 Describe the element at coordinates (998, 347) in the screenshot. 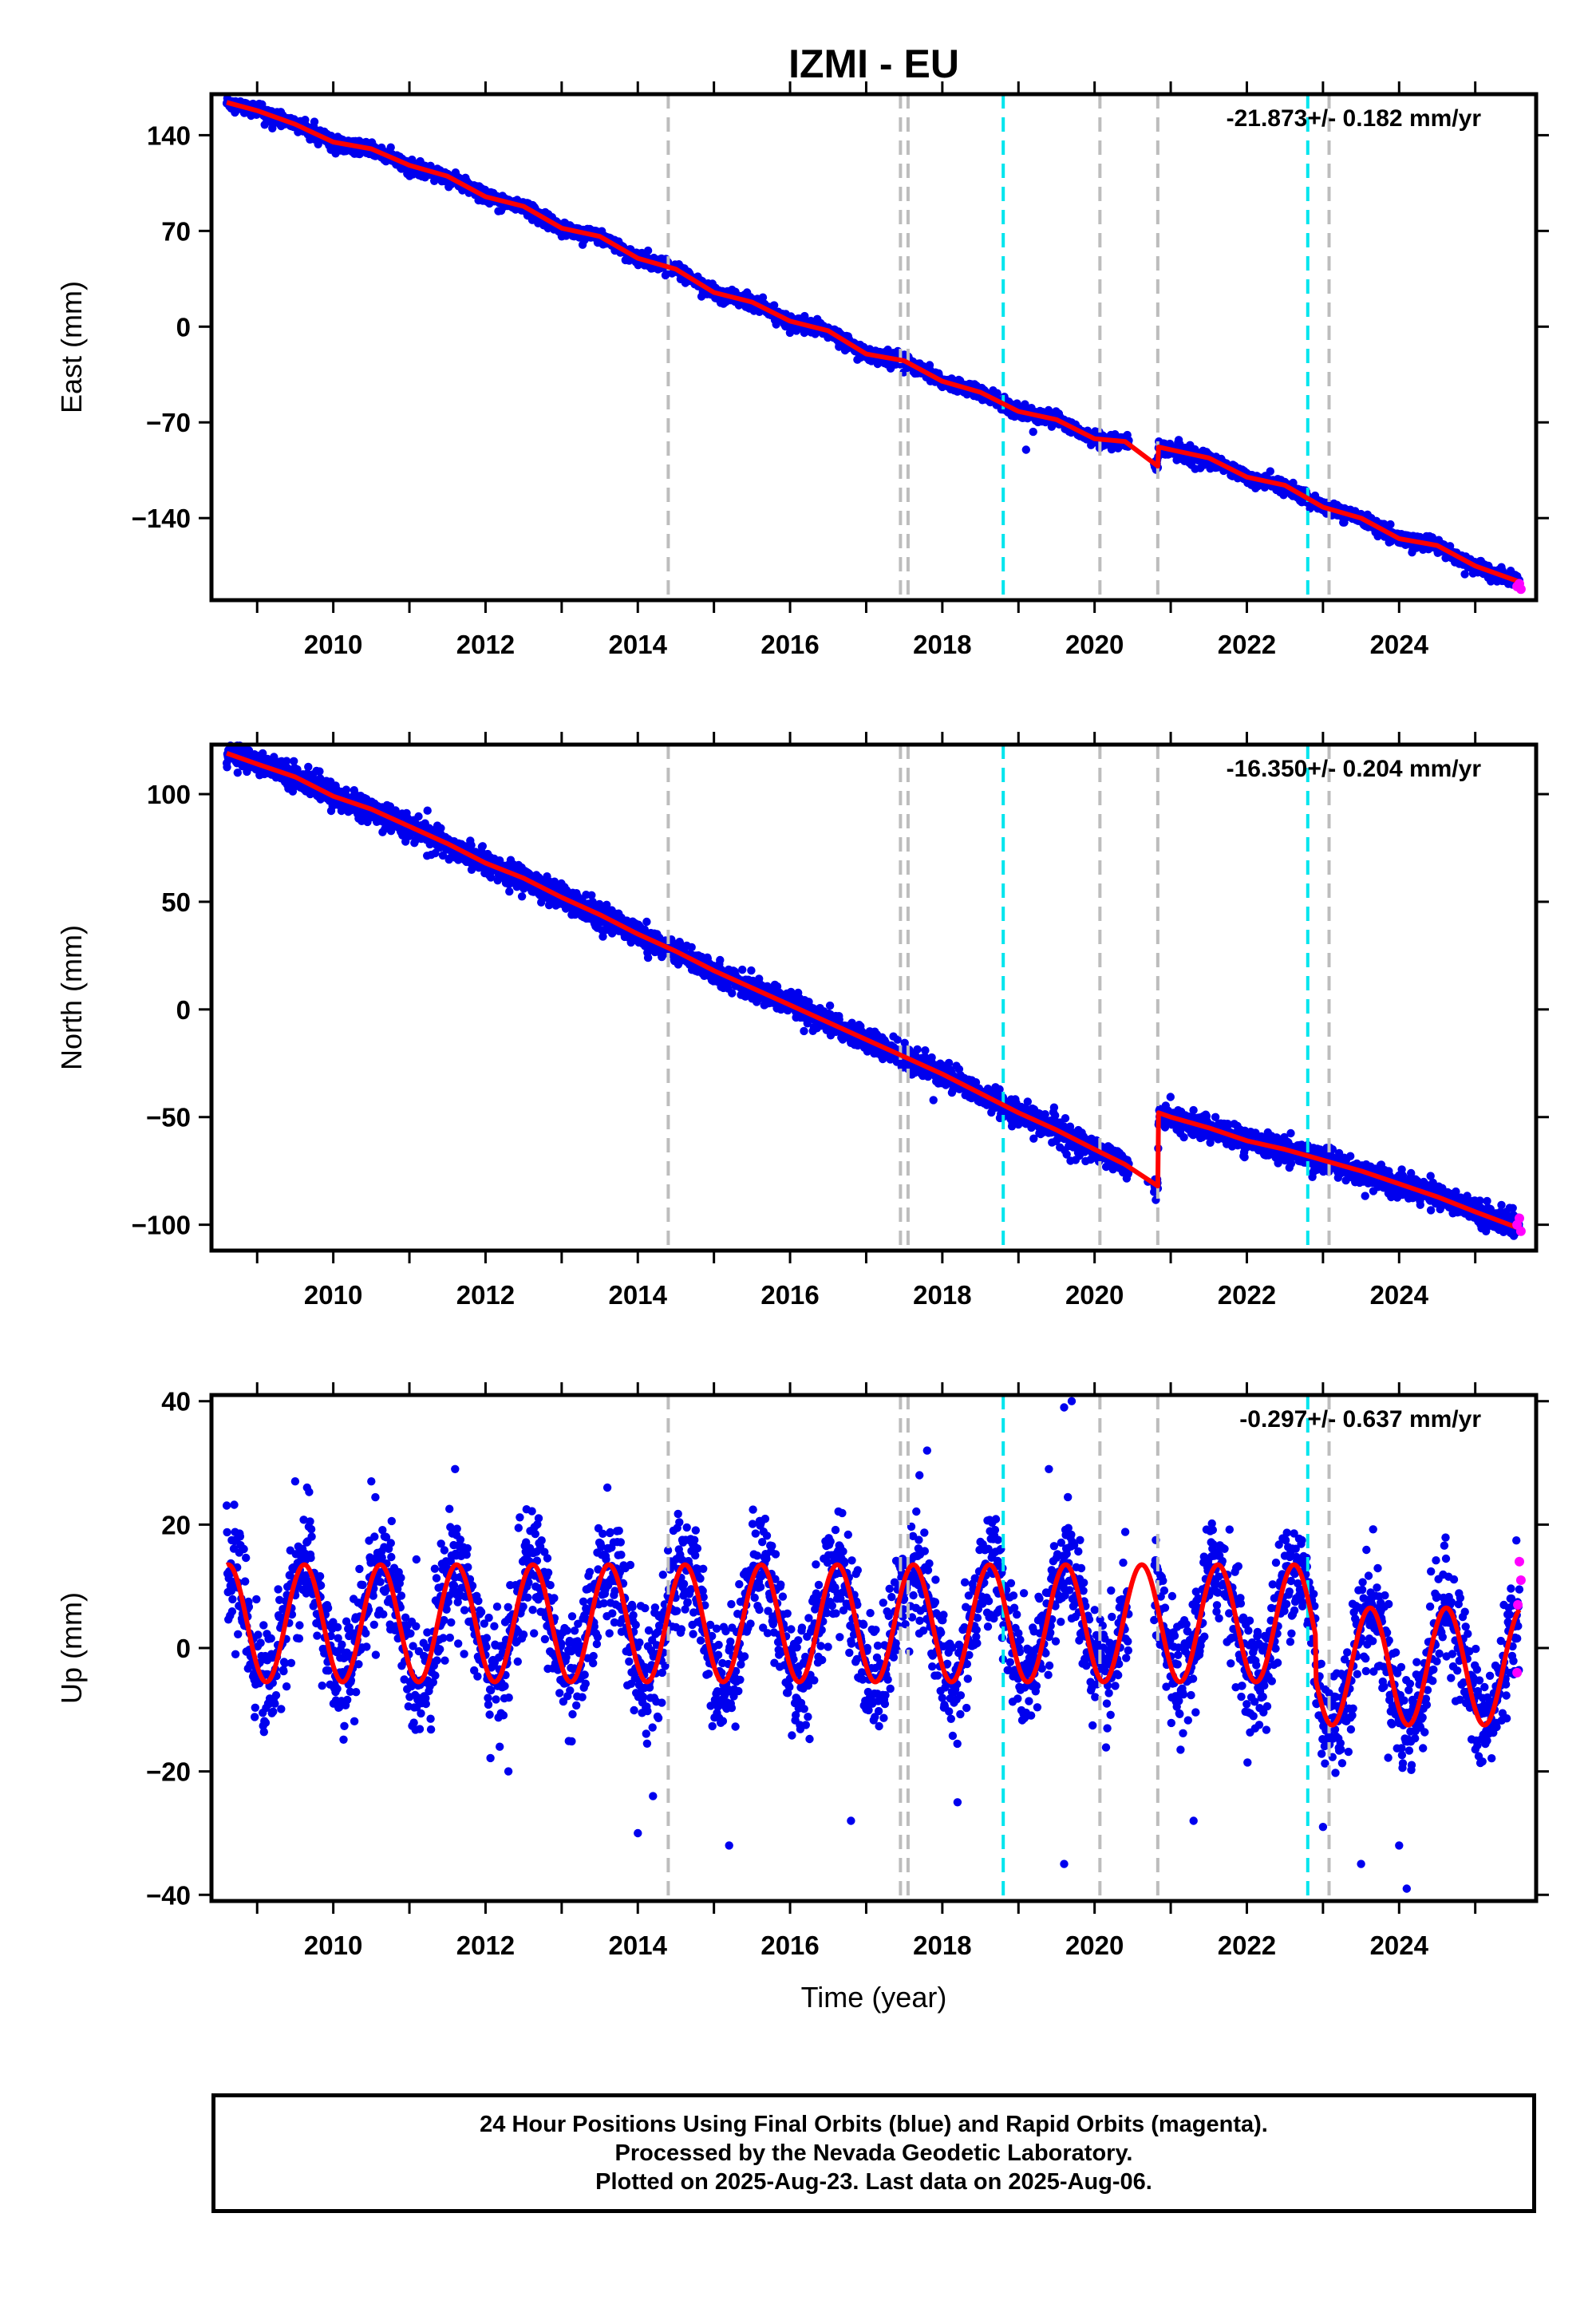

I see `east-event-lines` at that location.